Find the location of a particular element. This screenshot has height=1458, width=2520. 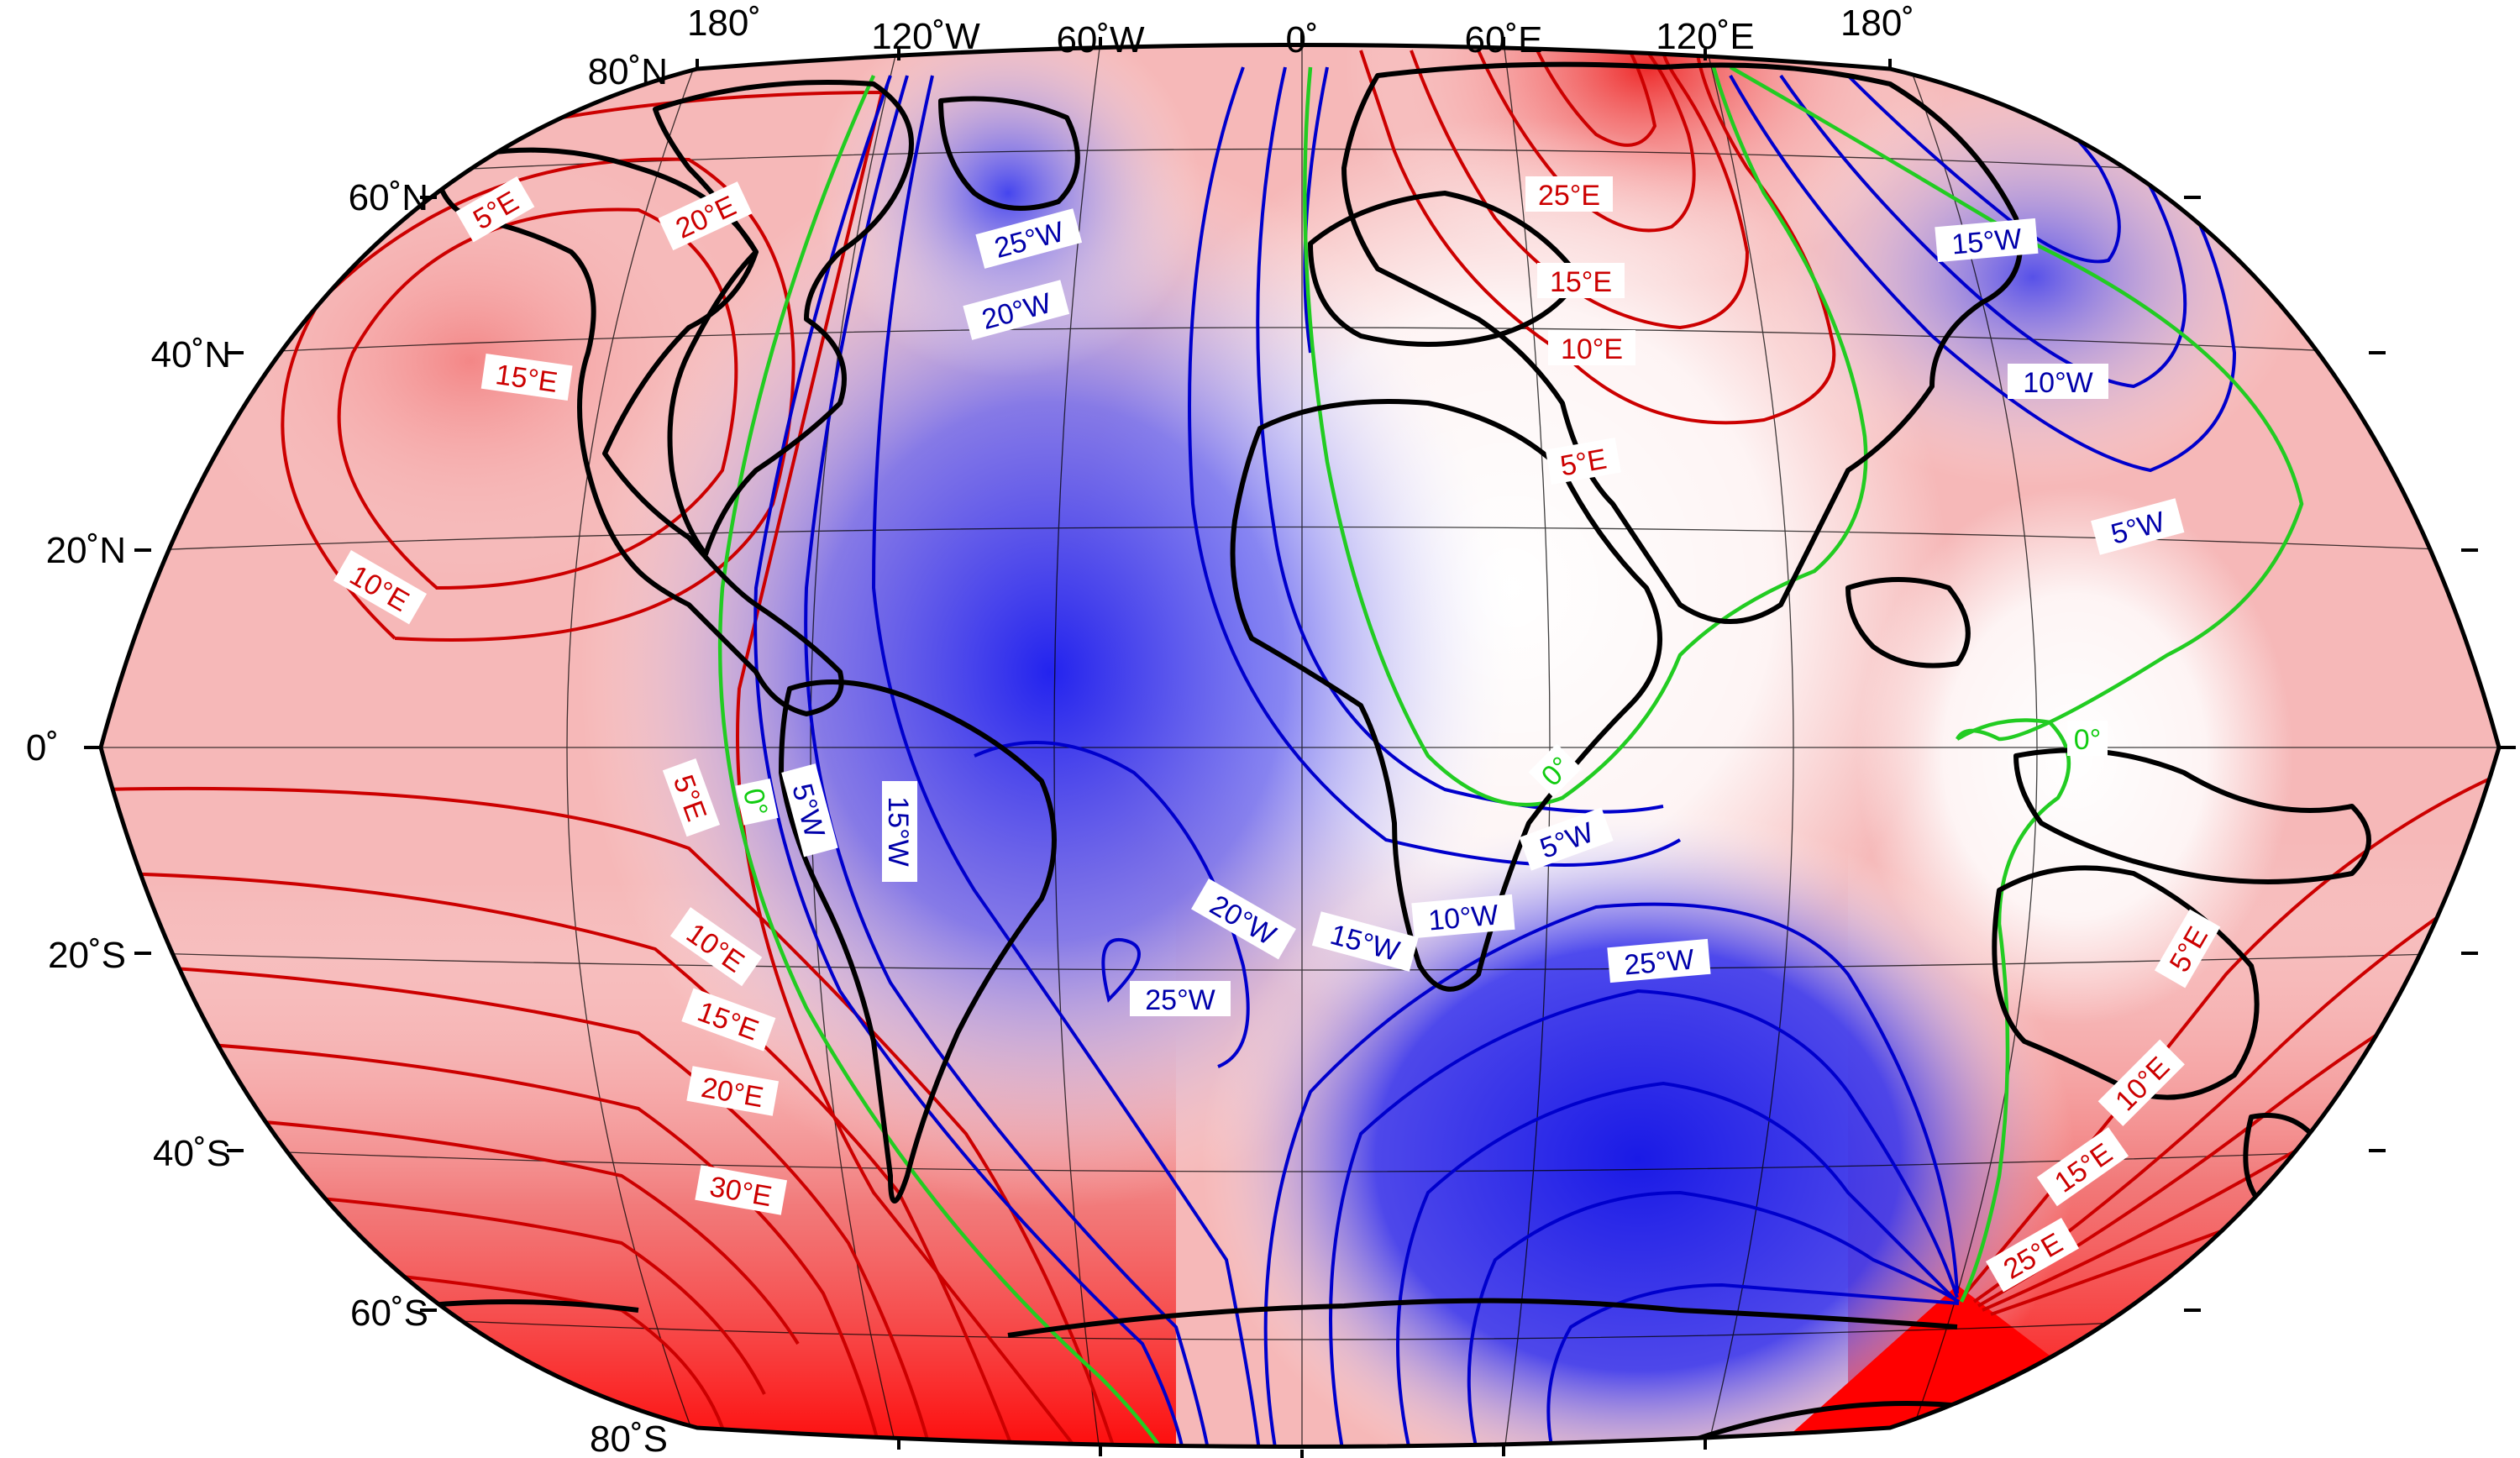

lat-label: 80˚N is located at coordinates (628, 71).